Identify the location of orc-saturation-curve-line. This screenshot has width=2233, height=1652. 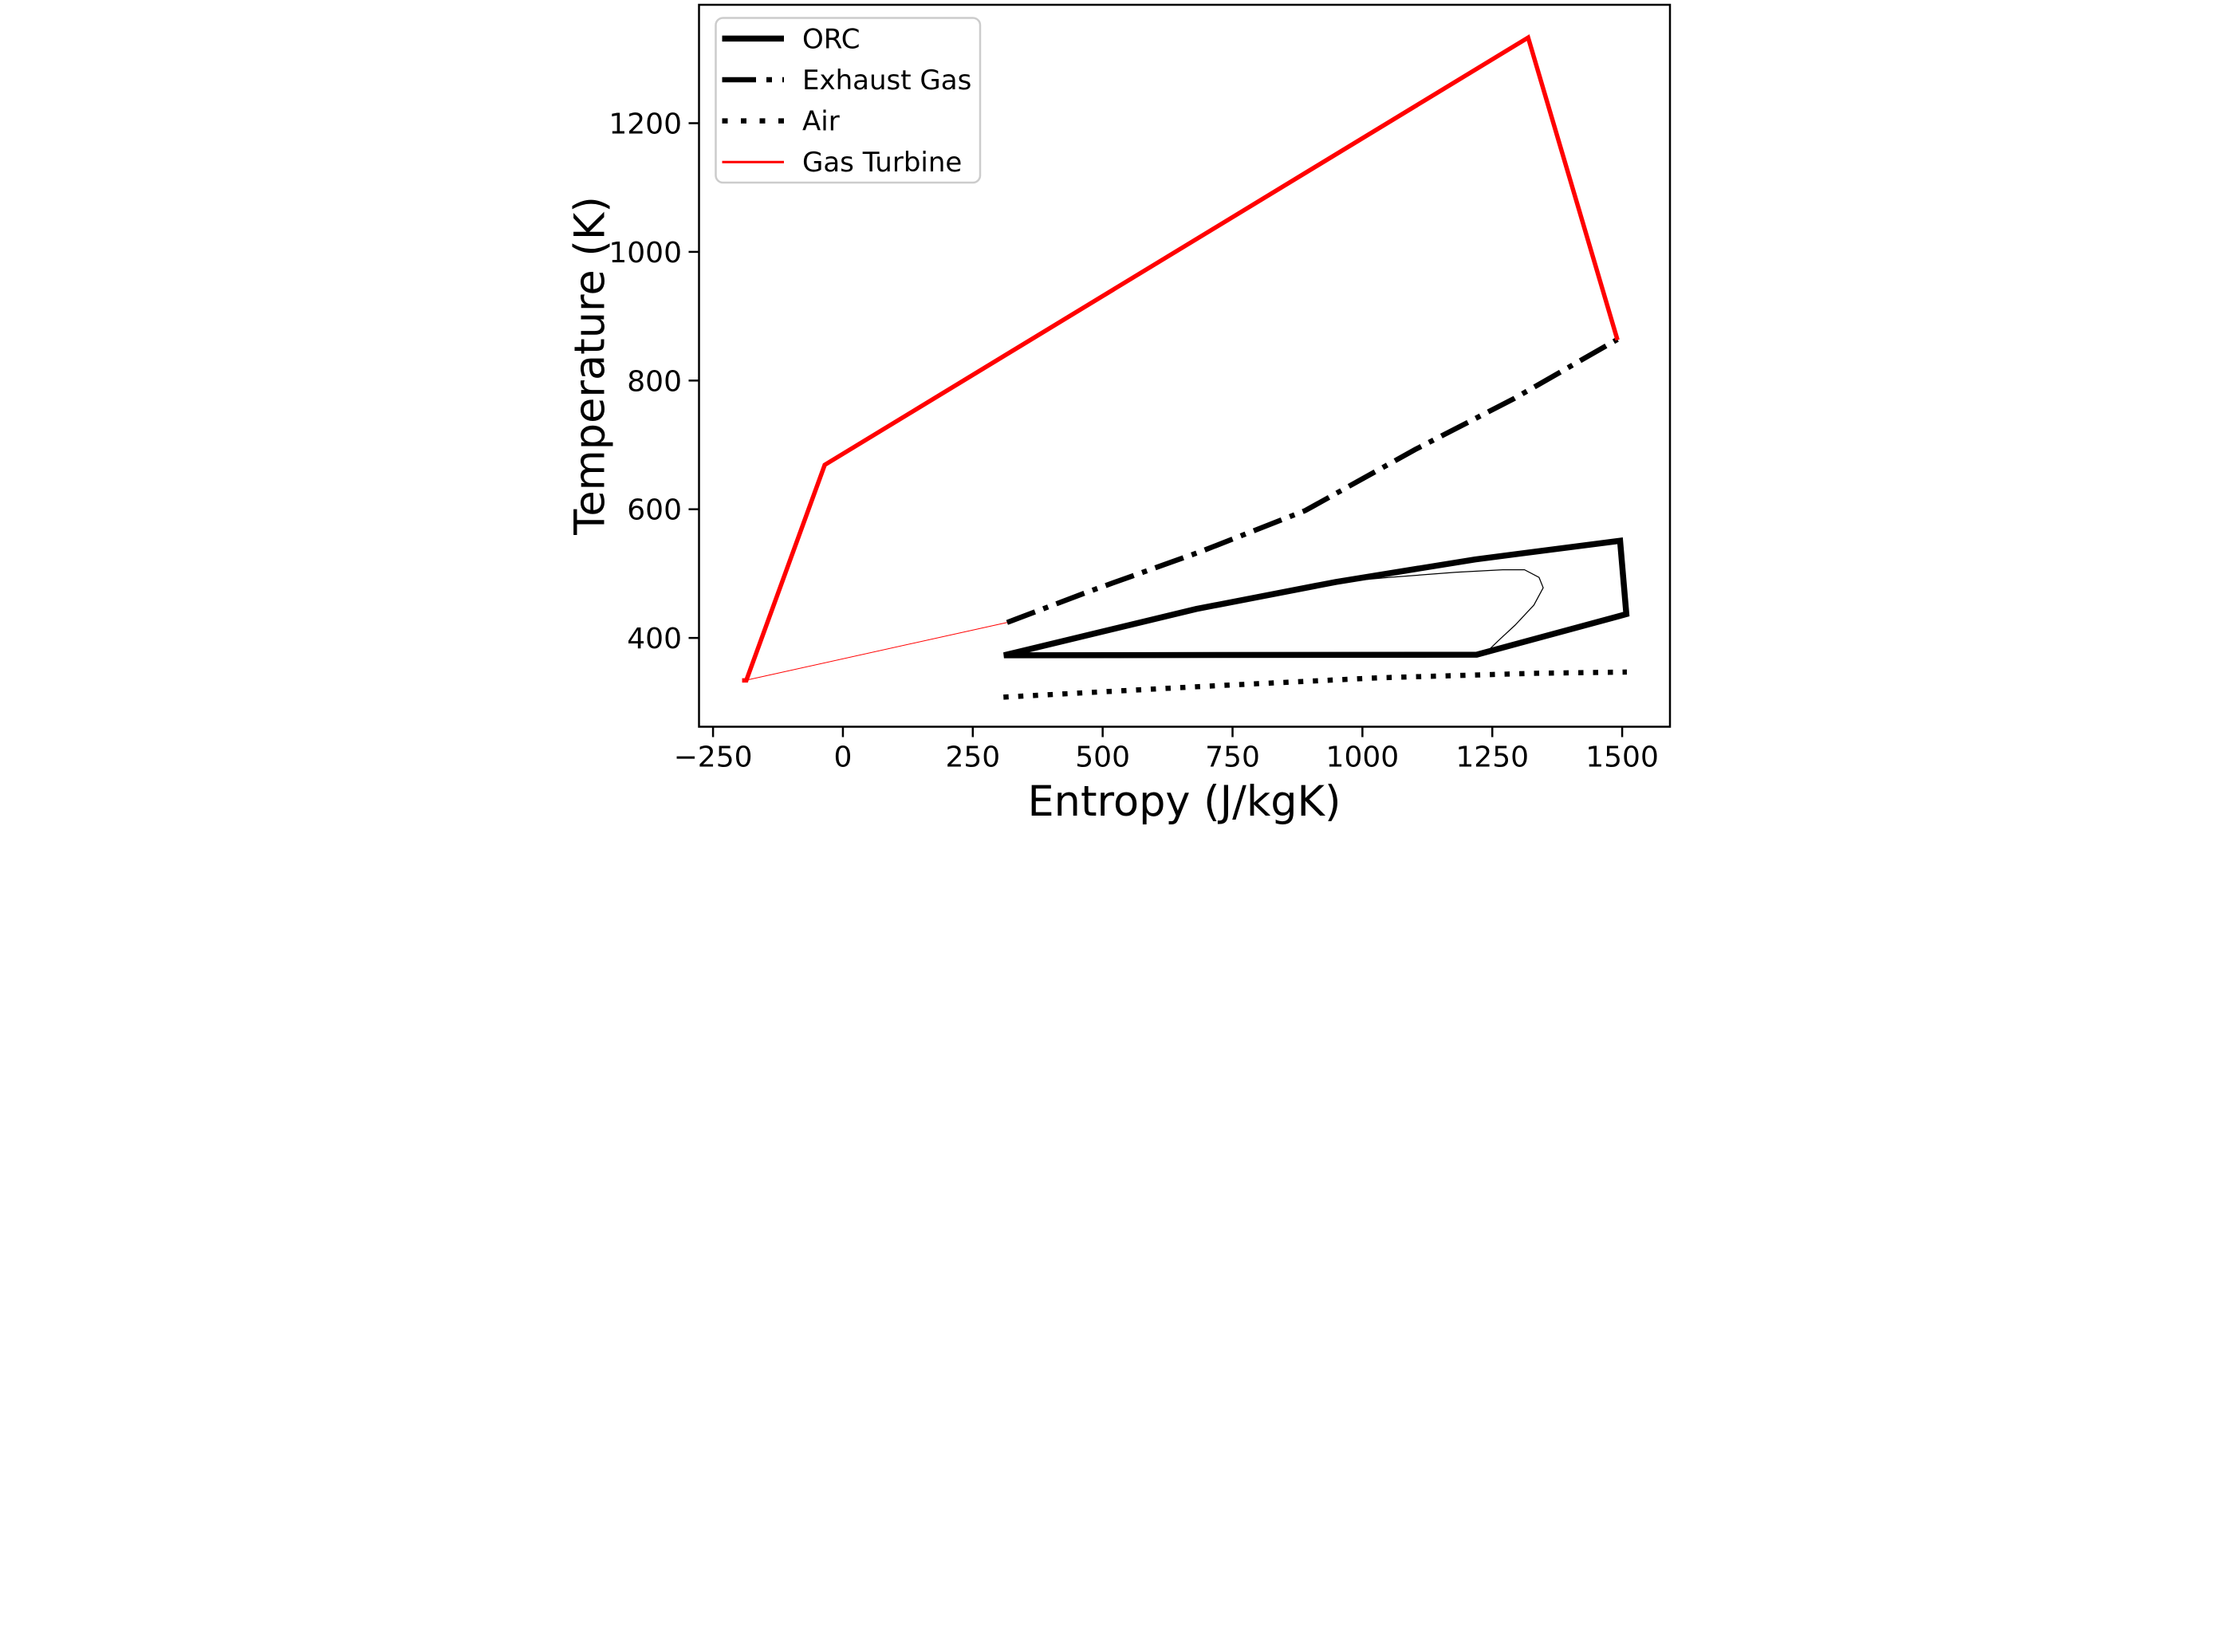
(1427, 609).